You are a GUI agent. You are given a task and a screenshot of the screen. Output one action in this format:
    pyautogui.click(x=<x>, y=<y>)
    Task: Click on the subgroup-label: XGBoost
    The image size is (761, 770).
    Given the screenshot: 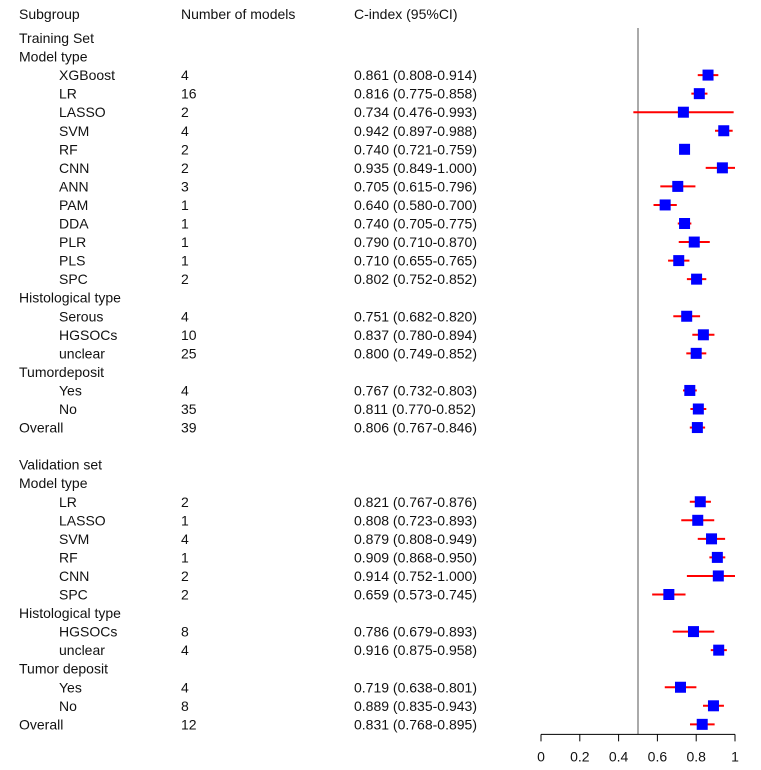 What is the action you would take?
    pyautogui.click(x=87, y=75)
    